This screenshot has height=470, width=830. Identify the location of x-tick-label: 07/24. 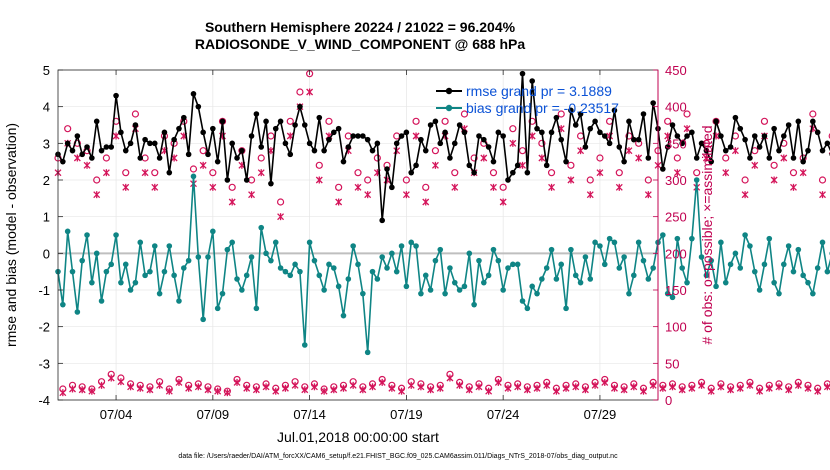
(503, 414).